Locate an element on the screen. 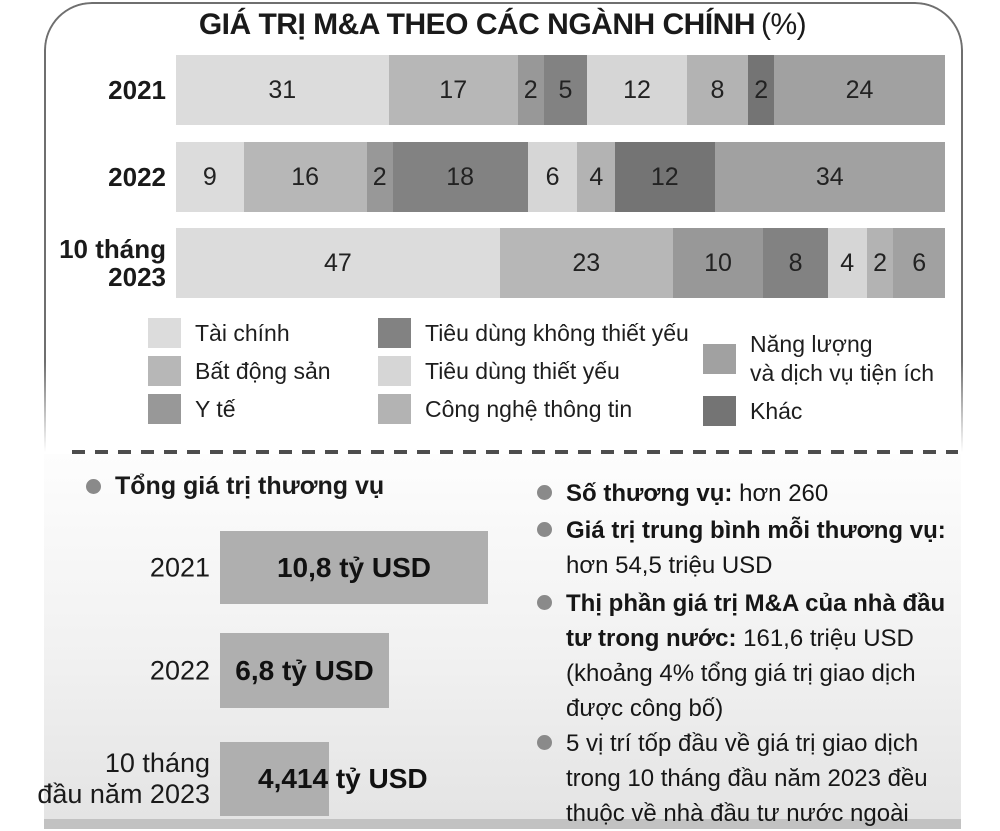  legend-item: Y tế is located at coordinates (239, 409).